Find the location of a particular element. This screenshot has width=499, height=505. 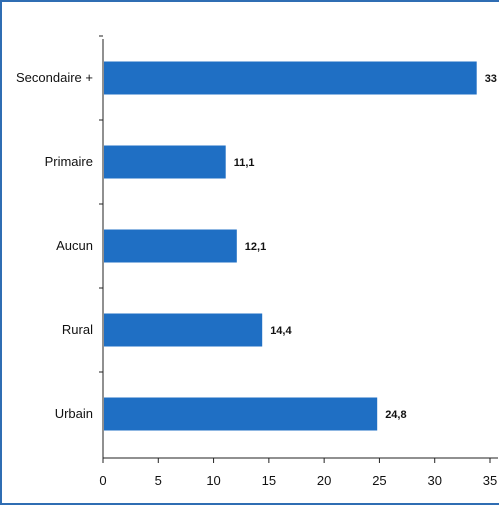

x-tick-label-4: 20 is located at coordinates (324, 480).